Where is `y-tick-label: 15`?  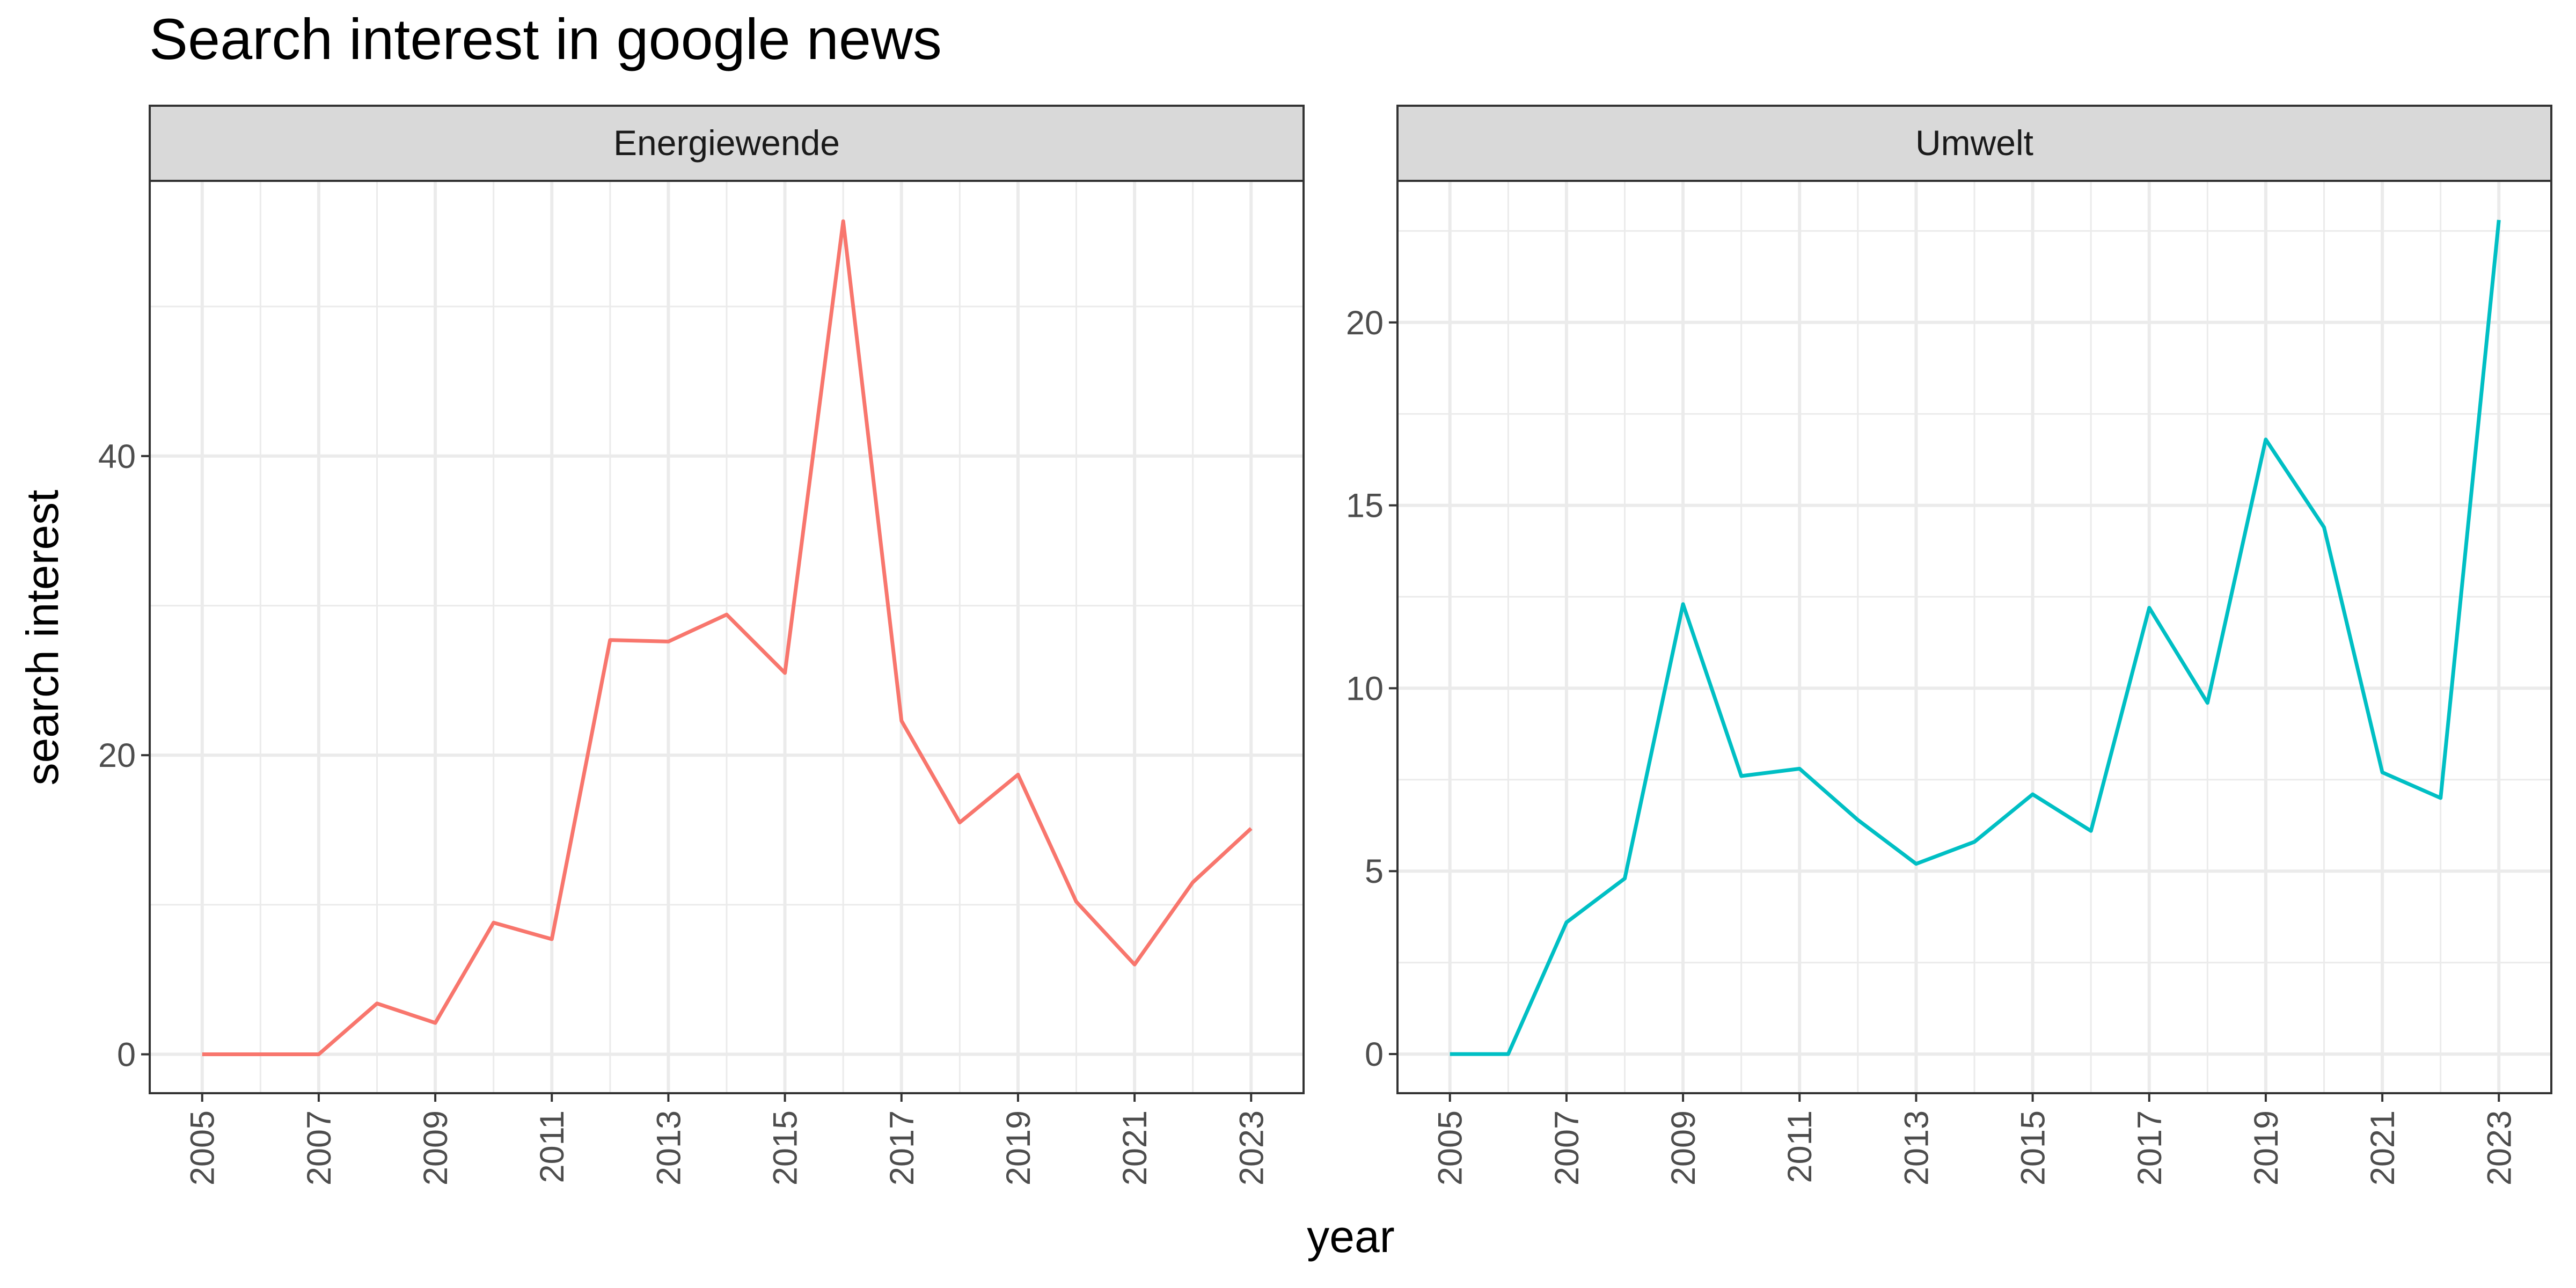 y-tick-label: 15 is located at coordinates (1365, 506).